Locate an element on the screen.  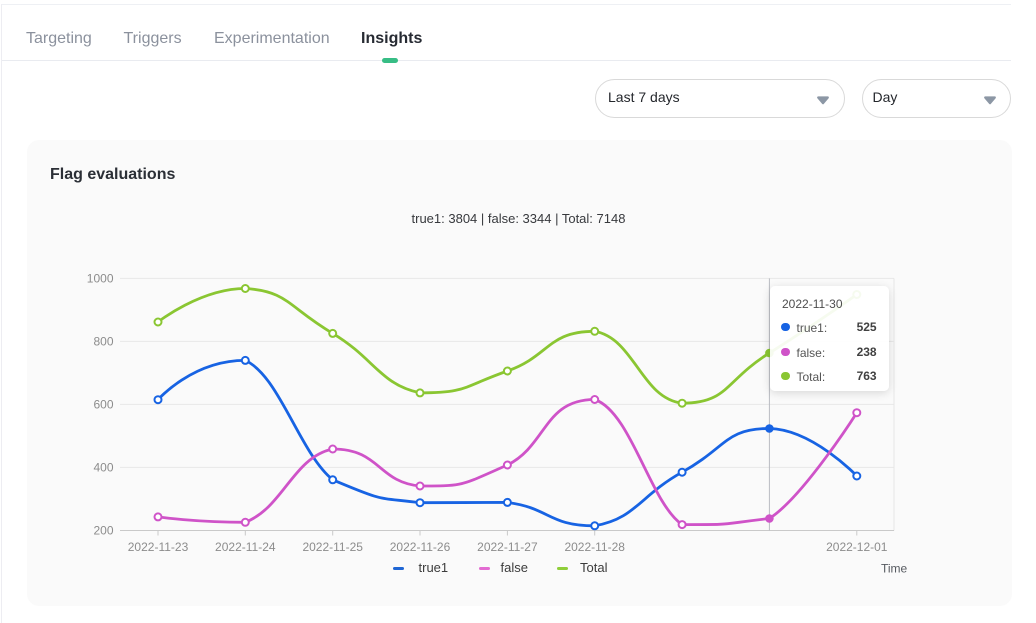
svg-text: 2022-11-26 is located at coordinates (420, 547).